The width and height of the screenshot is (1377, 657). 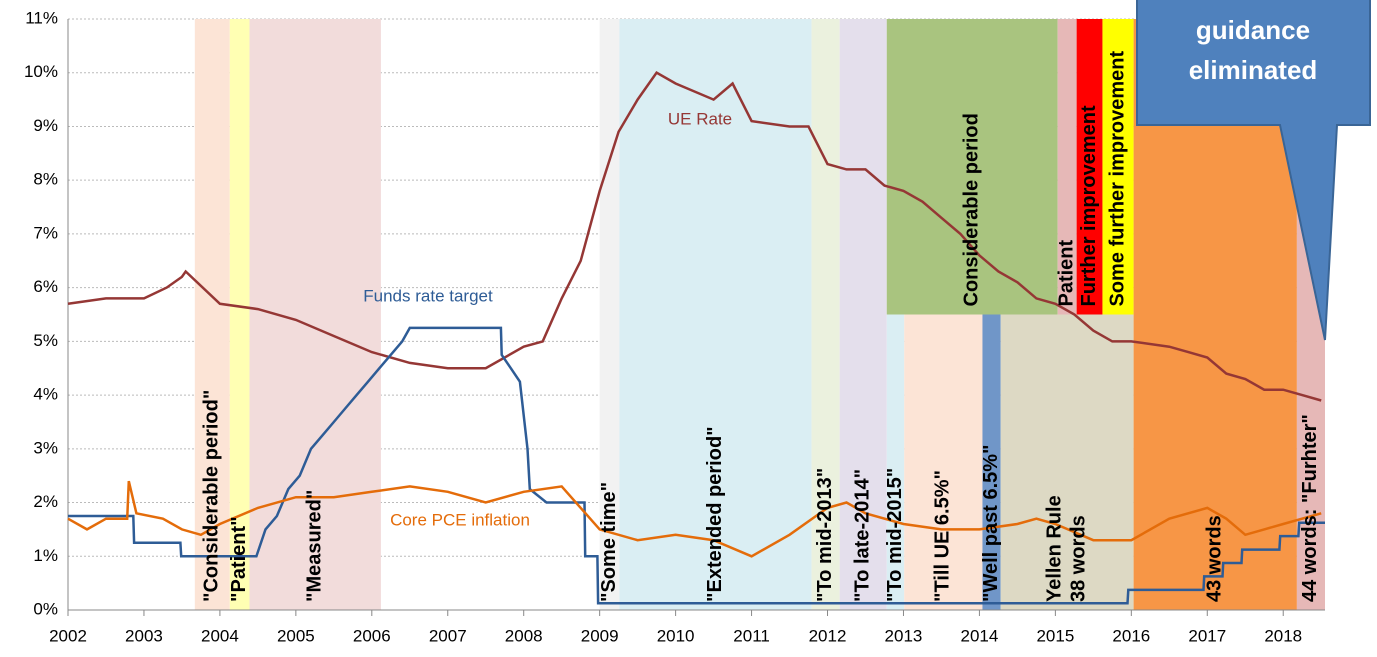 What do you see at coordinates (1253, 170) in the screenshot?
I see `callout-box` at bounding box center [1253, 170].